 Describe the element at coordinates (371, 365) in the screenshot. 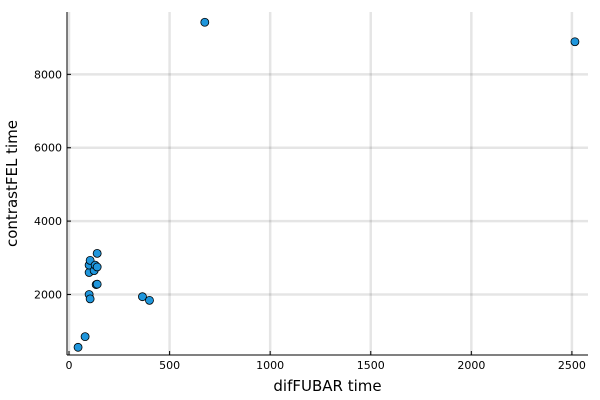

I see `x-tick-label-3: 1500` at that location.